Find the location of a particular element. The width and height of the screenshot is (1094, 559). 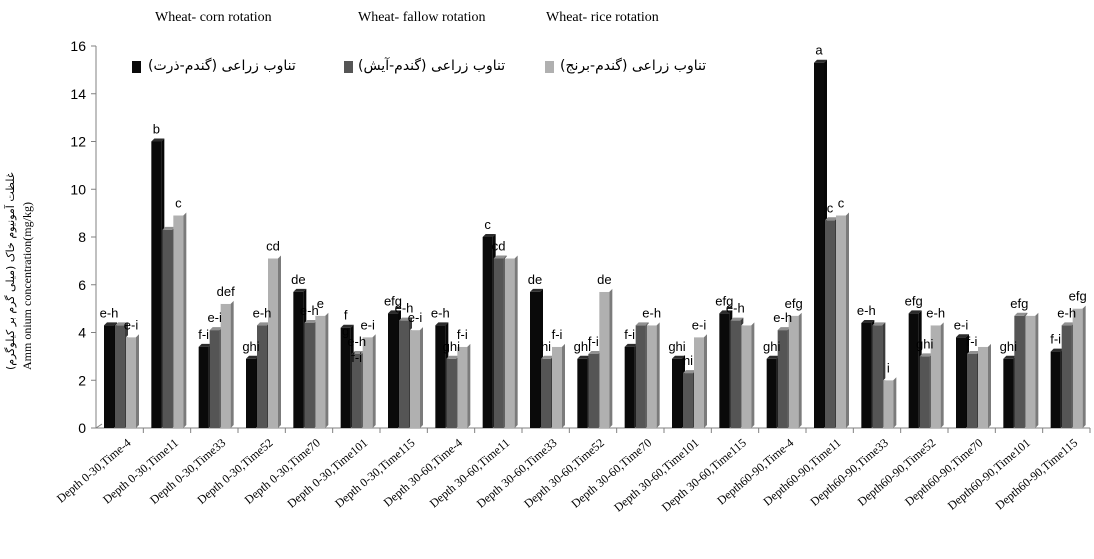

y-tick-label: 2 is located at coordinates (82, 380).